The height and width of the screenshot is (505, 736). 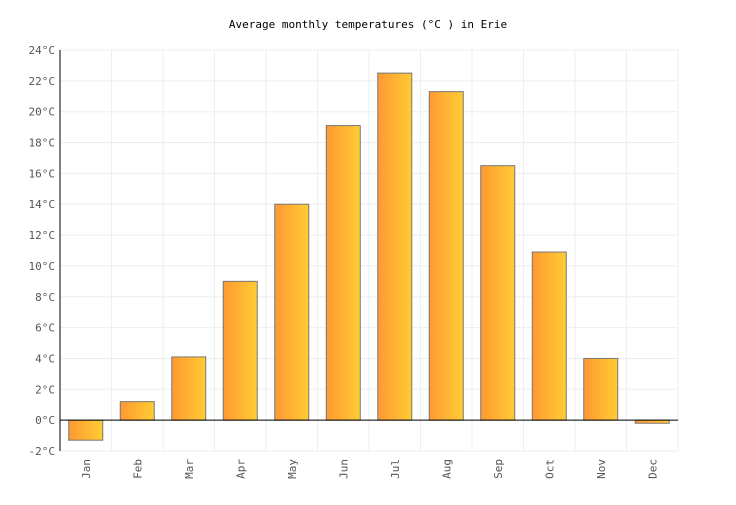 What do you see at coordinates (42, 204) in the screenshot?
I see `y-tick-label: 14°C` at bounding box center [42, 204].